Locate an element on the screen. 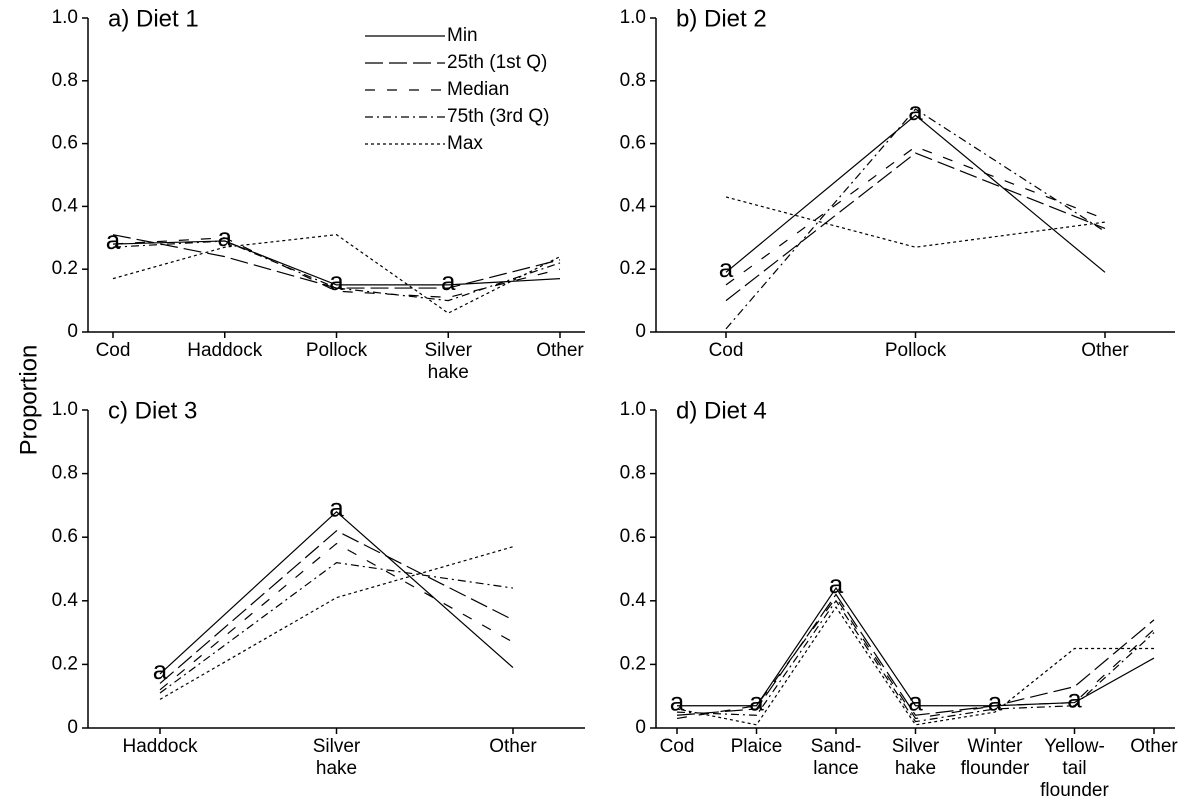  legend-label: 75th (3rd Q) is located at coordinates (498, 116).